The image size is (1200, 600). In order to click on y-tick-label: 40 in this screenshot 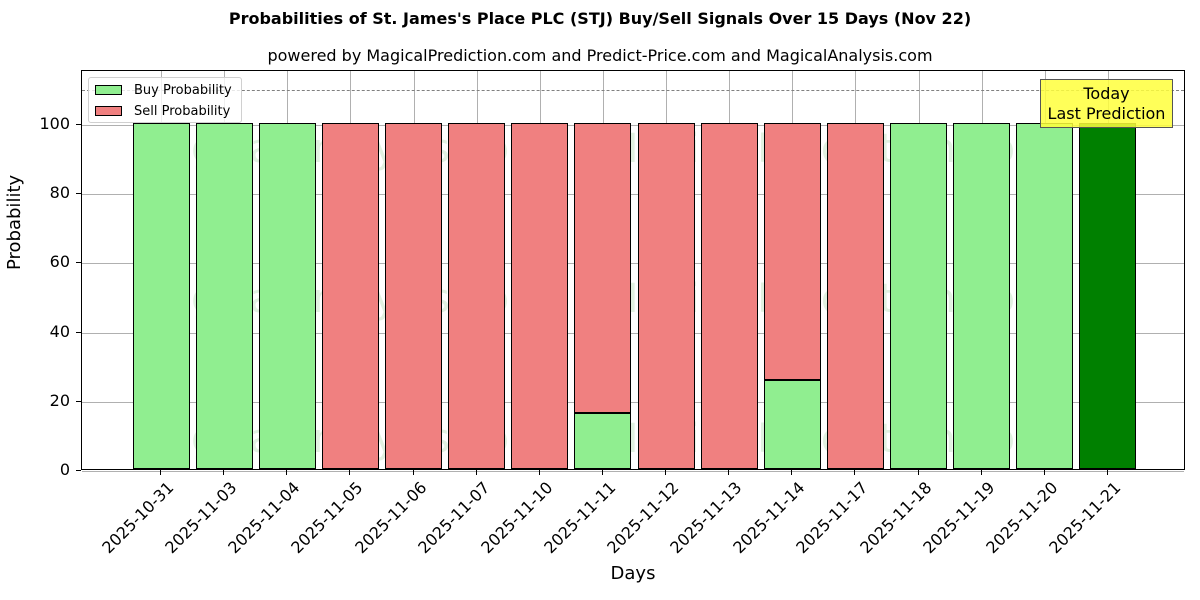, I will do `click(59, 331)`.